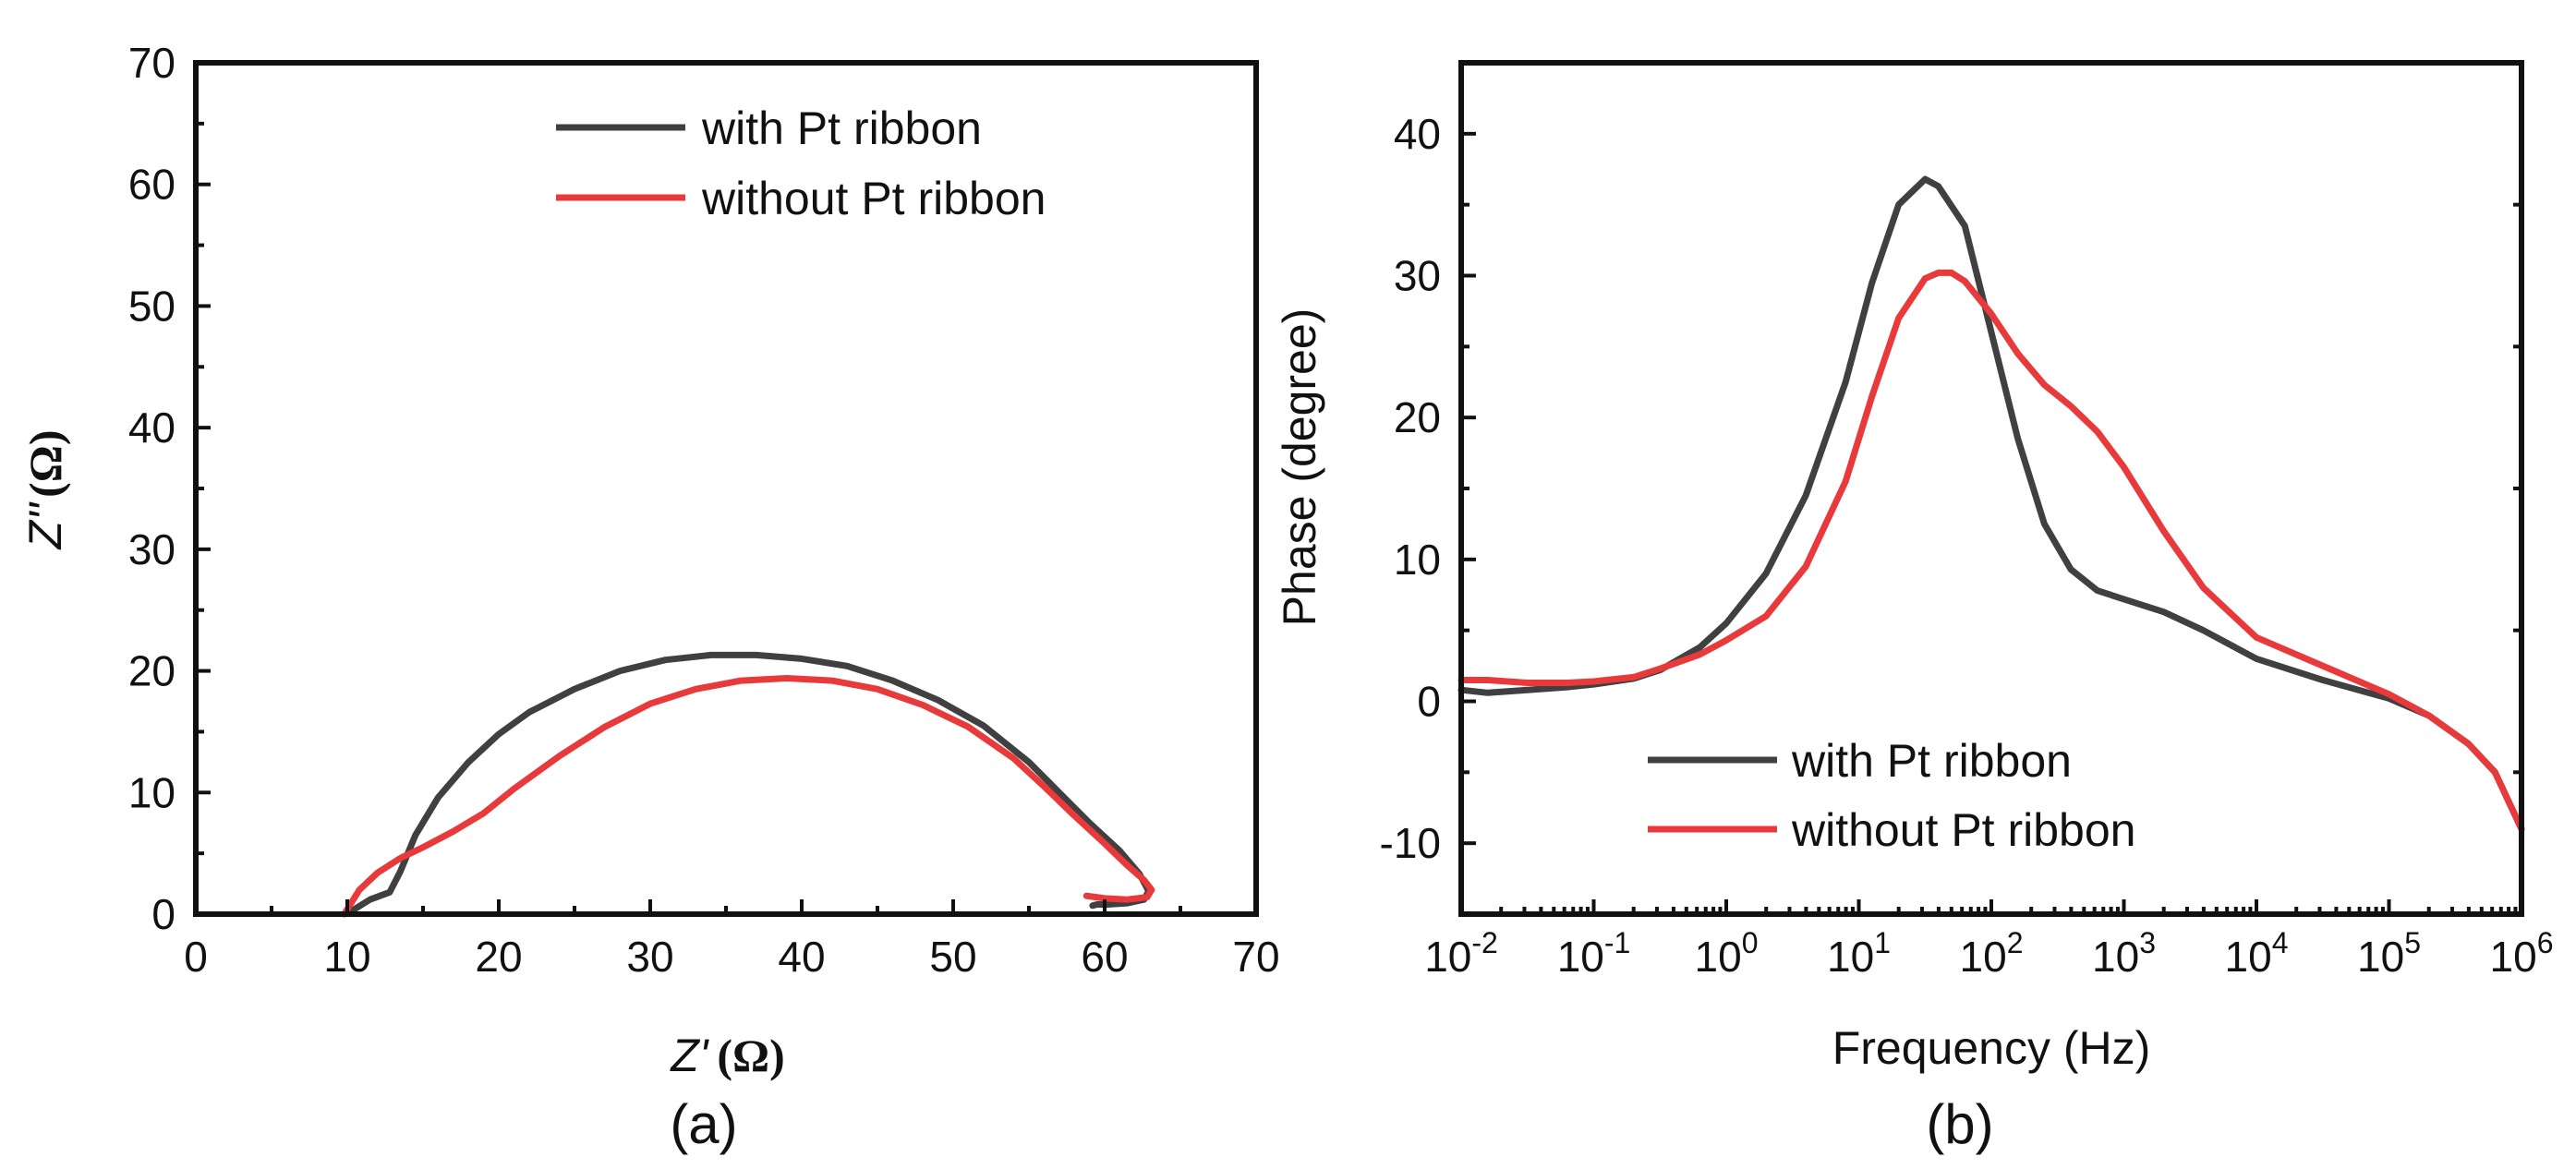 The image size is (2576, 1169). Describe the element at coordinates (163, 914) in the screenshot. I see `panel-a-y-tick-label: 0` at that location.